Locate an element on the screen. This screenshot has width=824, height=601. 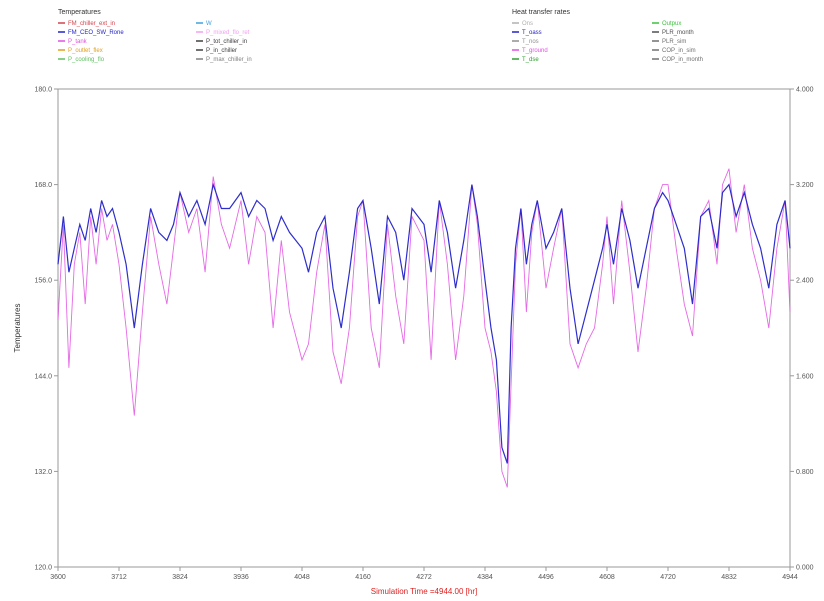
legend-entry-label: PLR_sim is located at coordinates (674, 42).